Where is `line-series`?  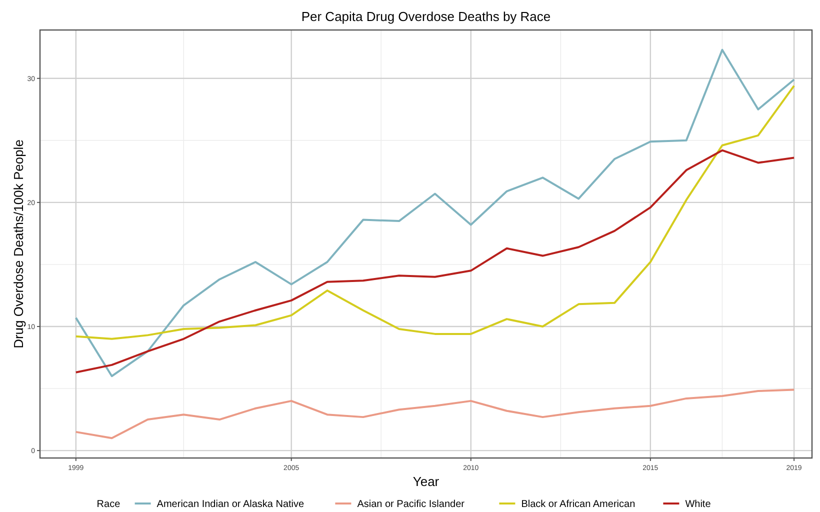
line-series is located at coordinates (435, 414).